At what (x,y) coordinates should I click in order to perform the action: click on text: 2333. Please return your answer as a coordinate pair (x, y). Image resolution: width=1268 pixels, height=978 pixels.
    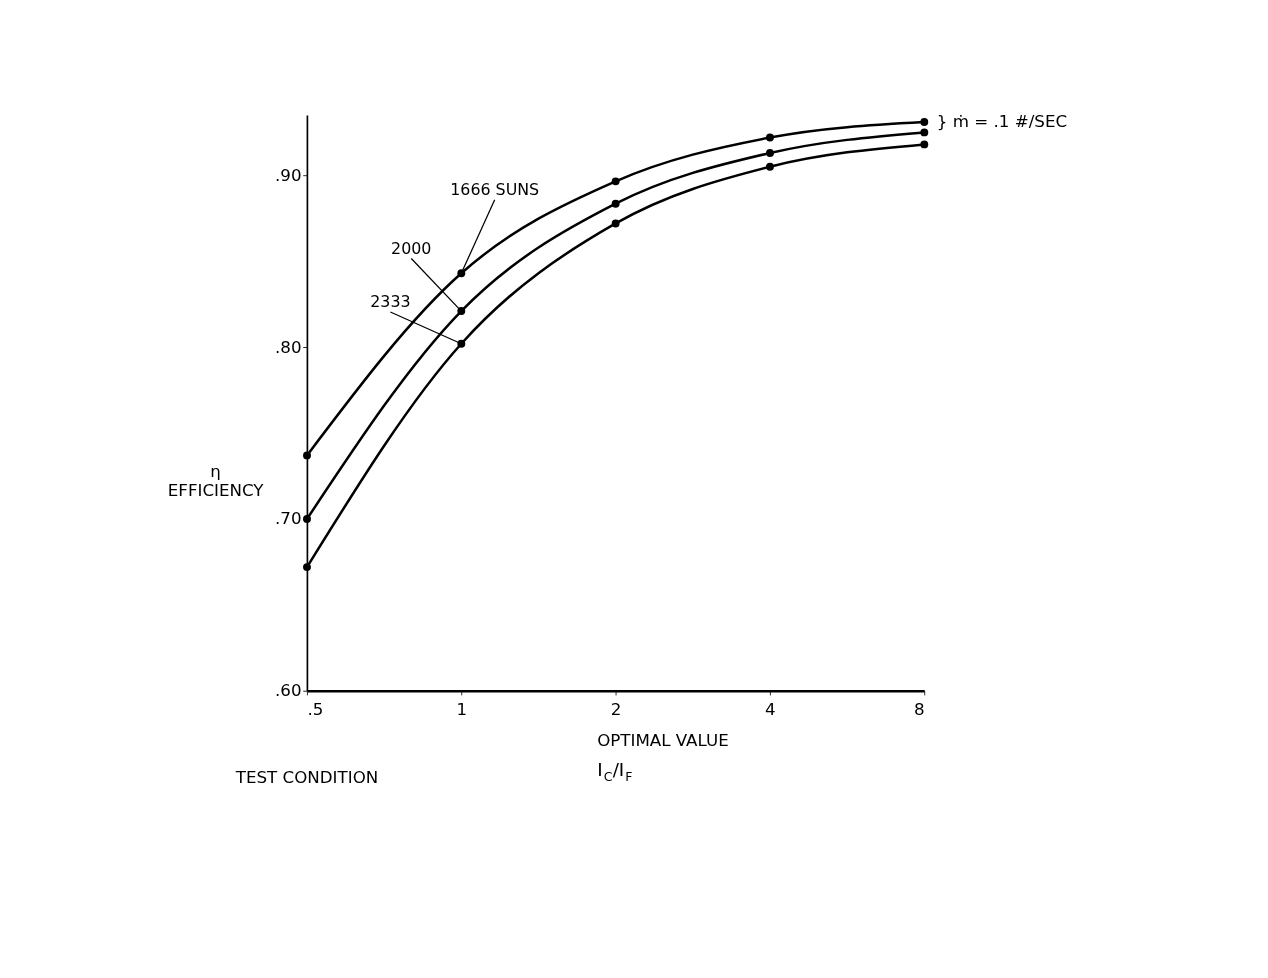
    Looking at the image, I should click on (390, 302).